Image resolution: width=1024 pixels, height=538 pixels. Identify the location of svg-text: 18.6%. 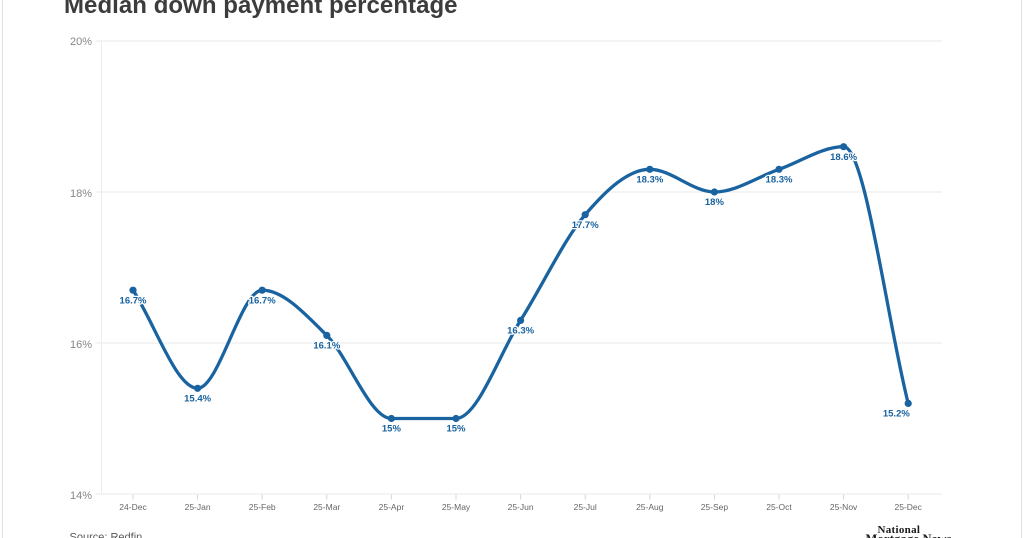
(843, 157).